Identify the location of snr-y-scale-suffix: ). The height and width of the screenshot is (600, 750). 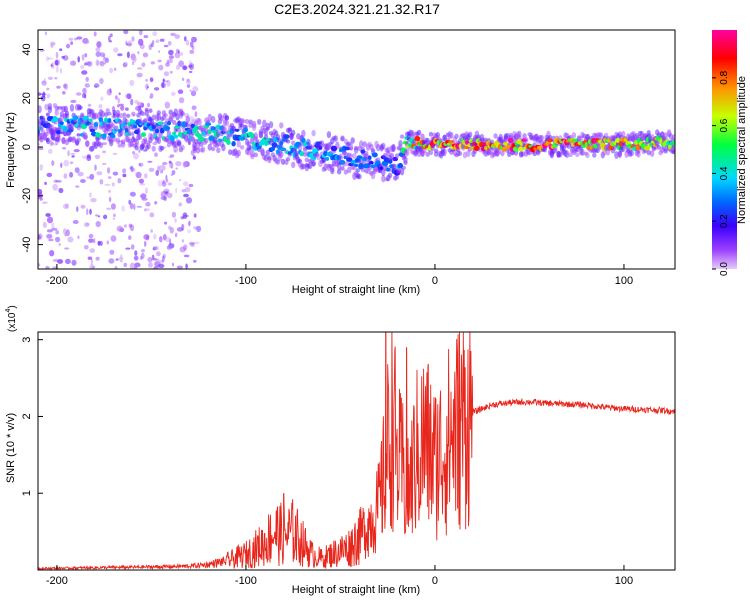
(12, 306).